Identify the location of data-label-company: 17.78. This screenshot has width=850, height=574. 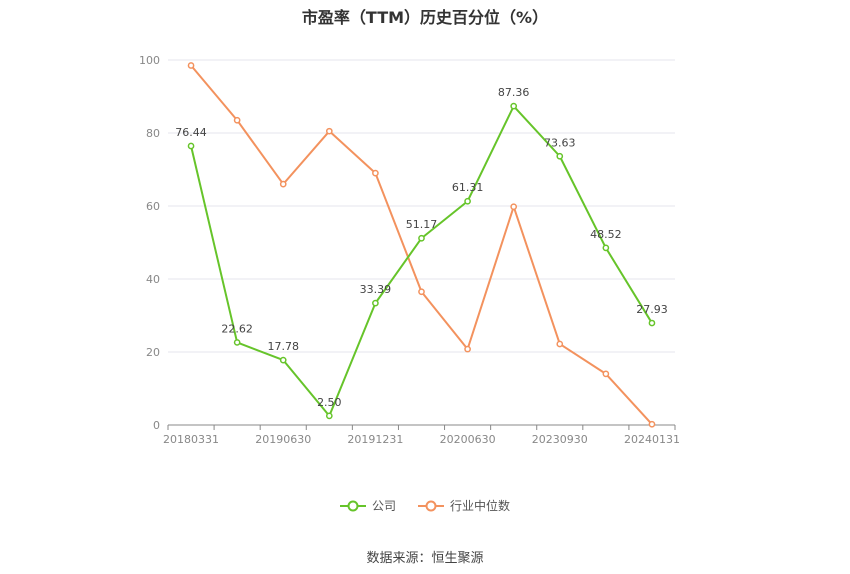
(283, 346).